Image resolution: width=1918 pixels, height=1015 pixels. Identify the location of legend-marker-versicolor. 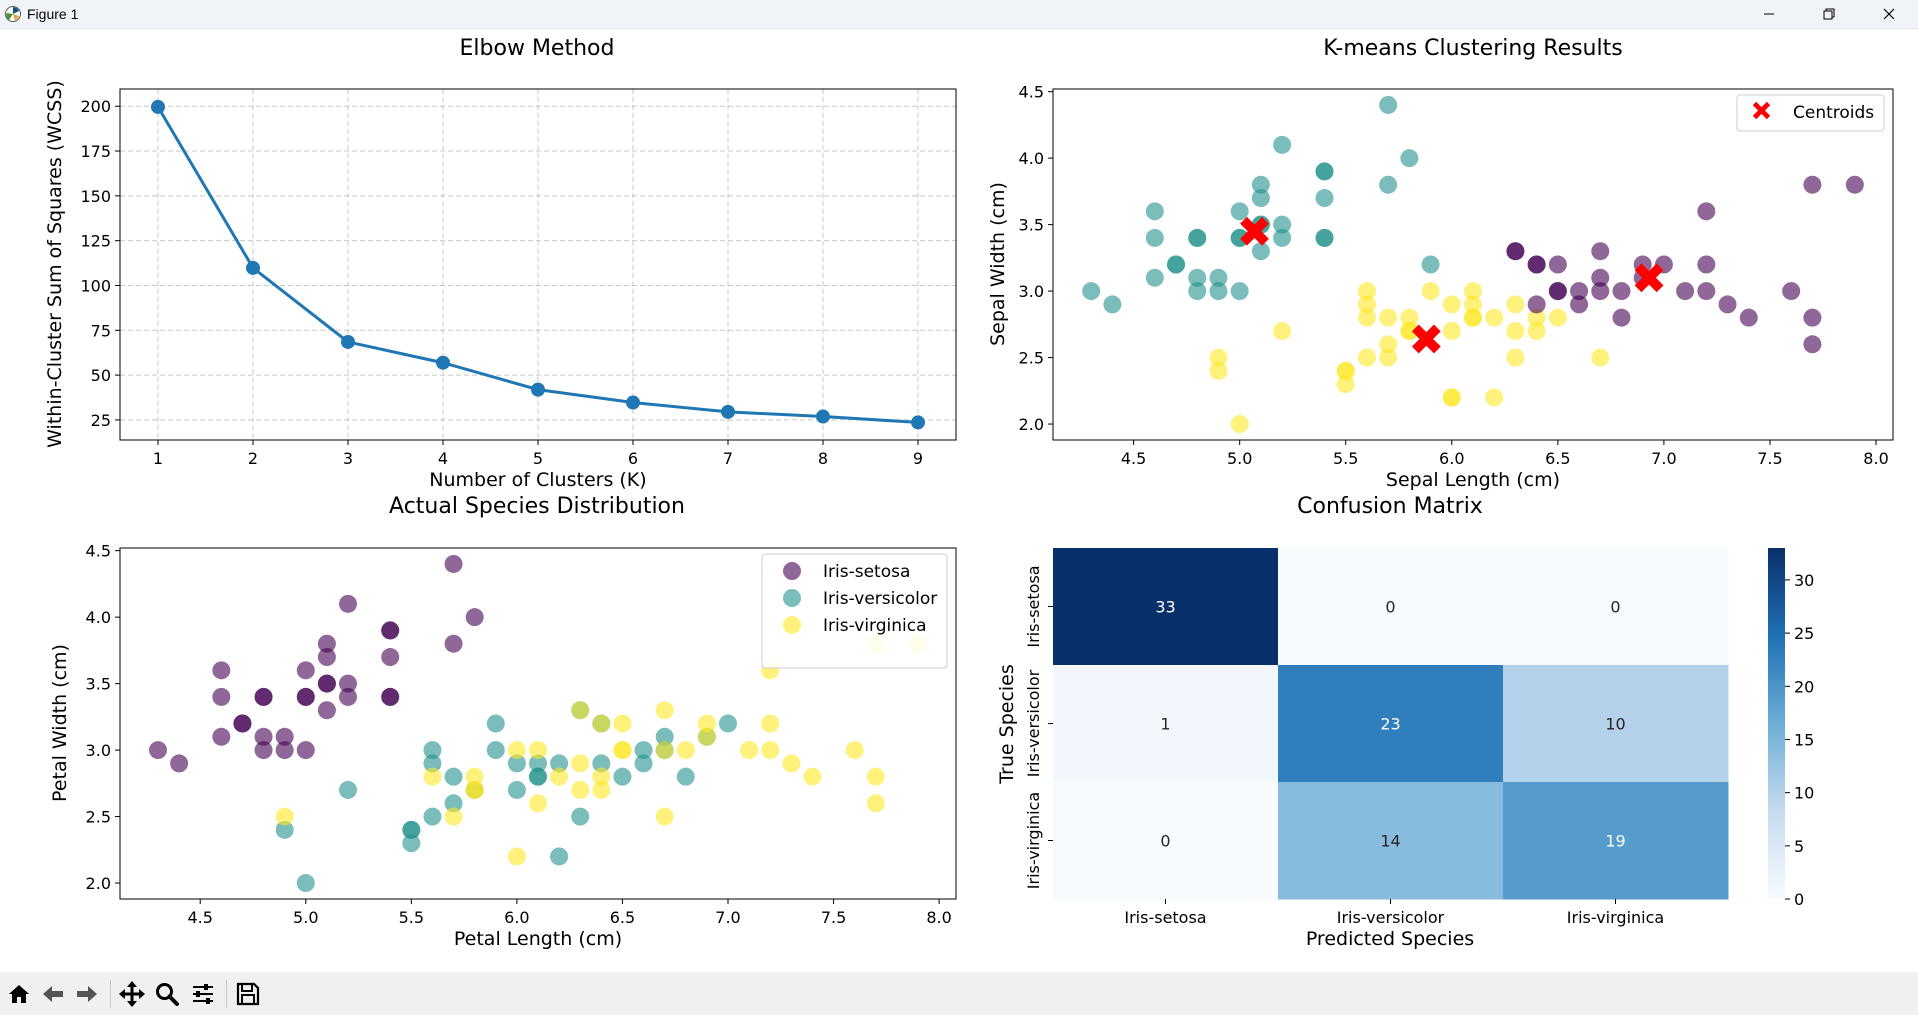
(792, 598).